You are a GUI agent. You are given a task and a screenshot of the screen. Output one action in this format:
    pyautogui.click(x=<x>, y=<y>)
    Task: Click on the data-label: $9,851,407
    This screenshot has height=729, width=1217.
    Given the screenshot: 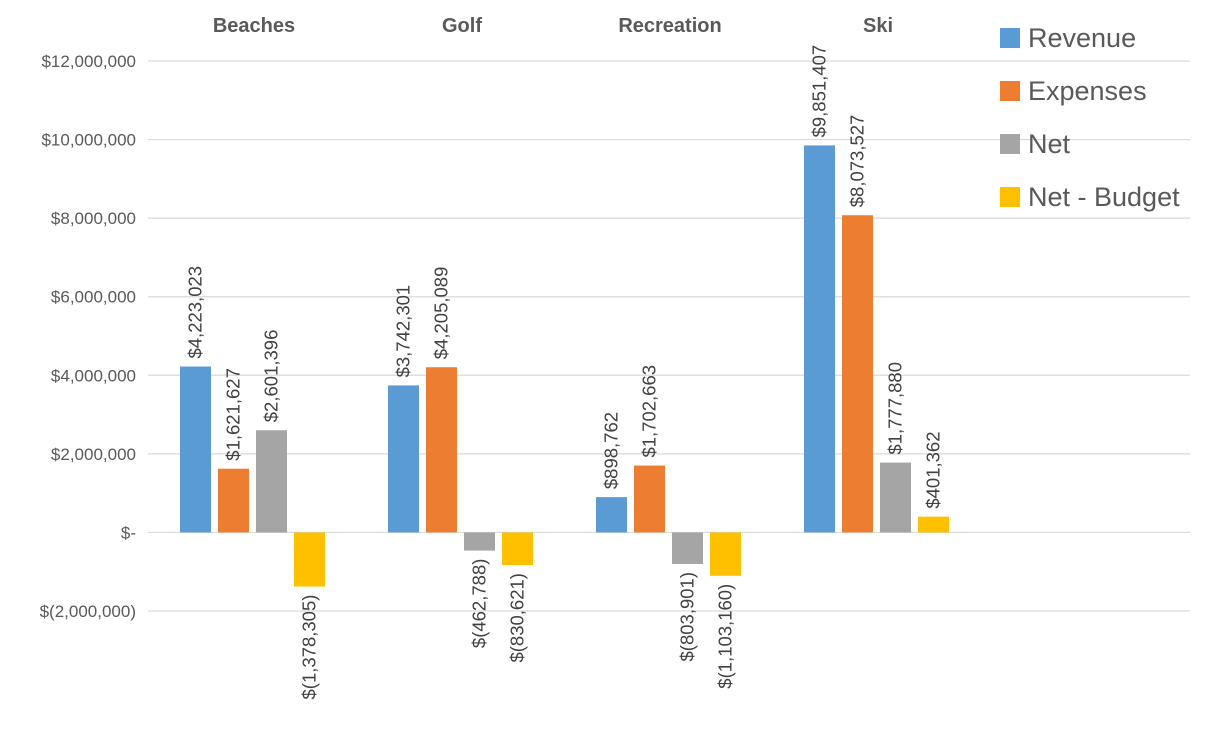 What is the action you would take?
    pyautogui.click(x=819, y=91)
    